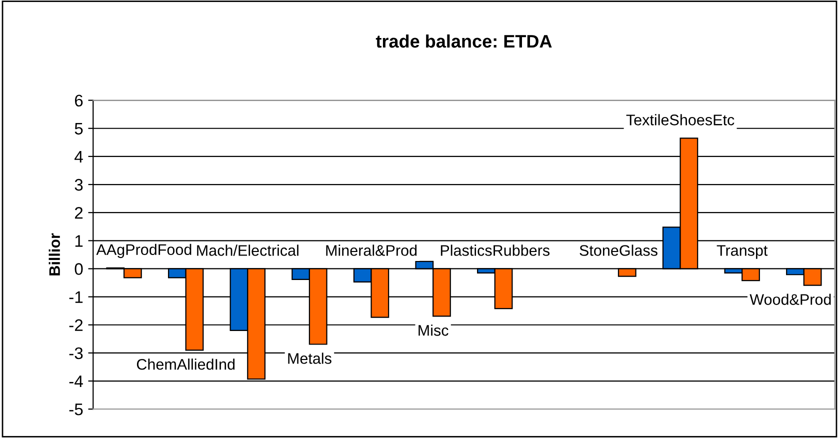 The width and height of the screenshot is (839, 438). Describe the element at coordinates (619, 250) in the screenshot. I see `x-tick-label: StoneGlass` at that location.